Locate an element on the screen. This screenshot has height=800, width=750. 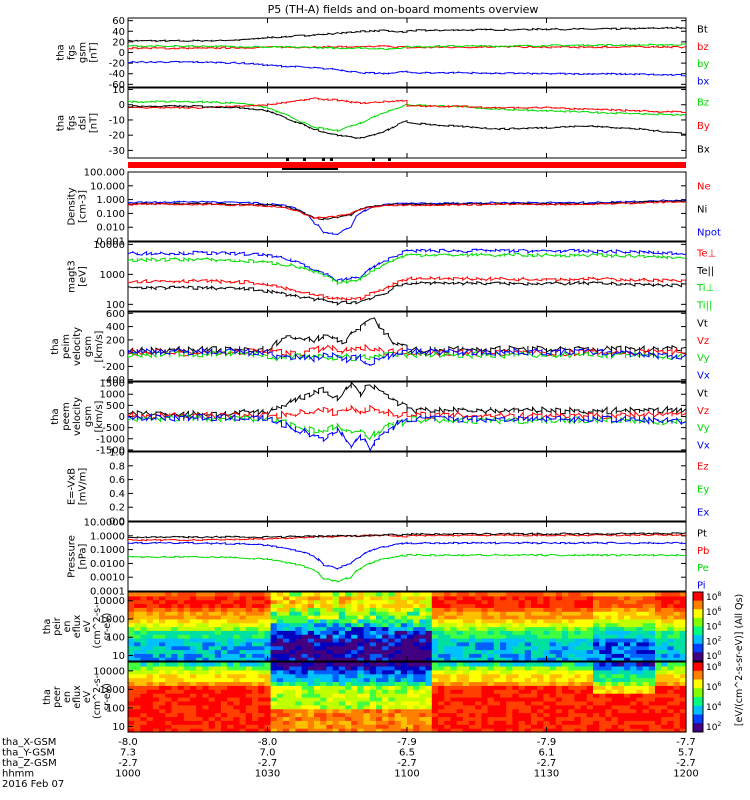
series-group is located at coordinates (407, 557).